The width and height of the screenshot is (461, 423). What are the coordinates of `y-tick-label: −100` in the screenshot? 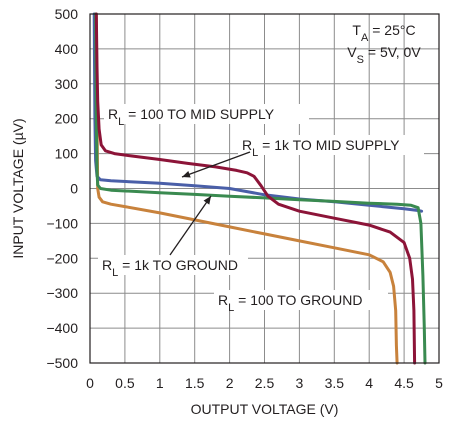 It's located at (62, 223).